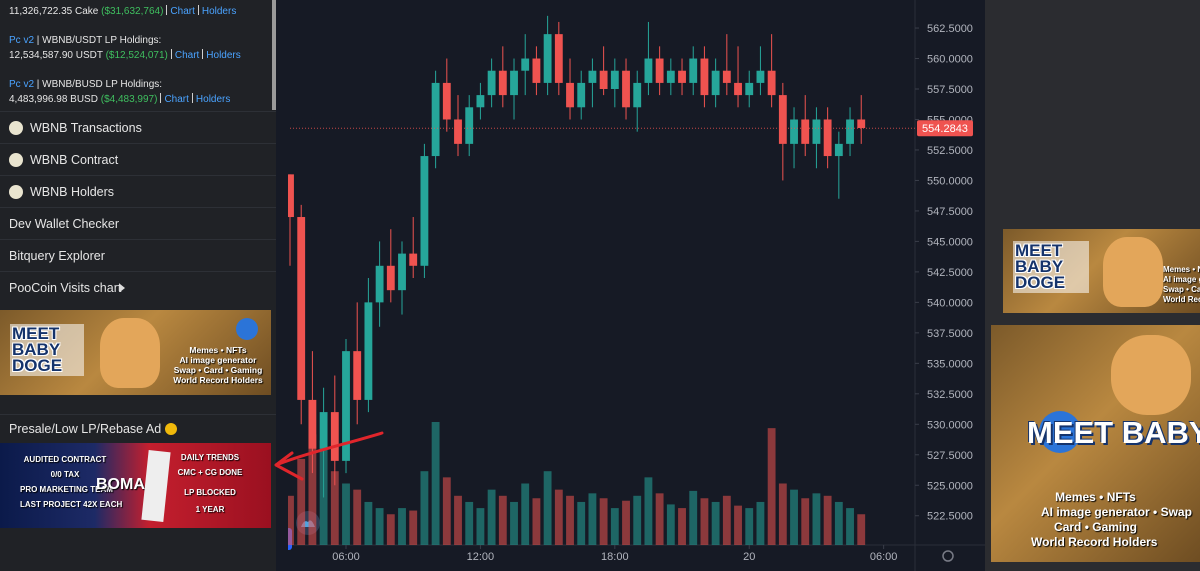 The height and width of the screenshot is (571, 1200). What do you see at coordinates (138, 191) in the screenshot?
I see `menu-item: WBNB Holders` at bounding box center [138, 191].